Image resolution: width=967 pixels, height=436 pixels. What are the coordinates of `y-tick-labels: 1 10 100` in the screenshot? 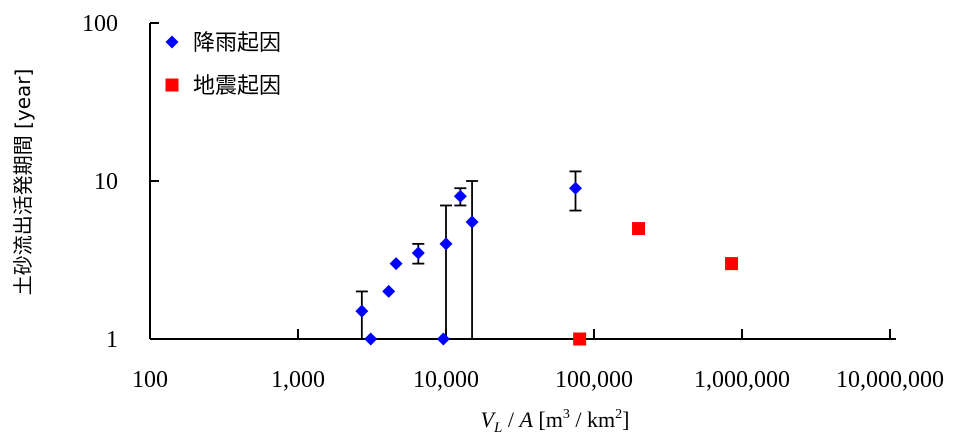 It's located at (100, 182).